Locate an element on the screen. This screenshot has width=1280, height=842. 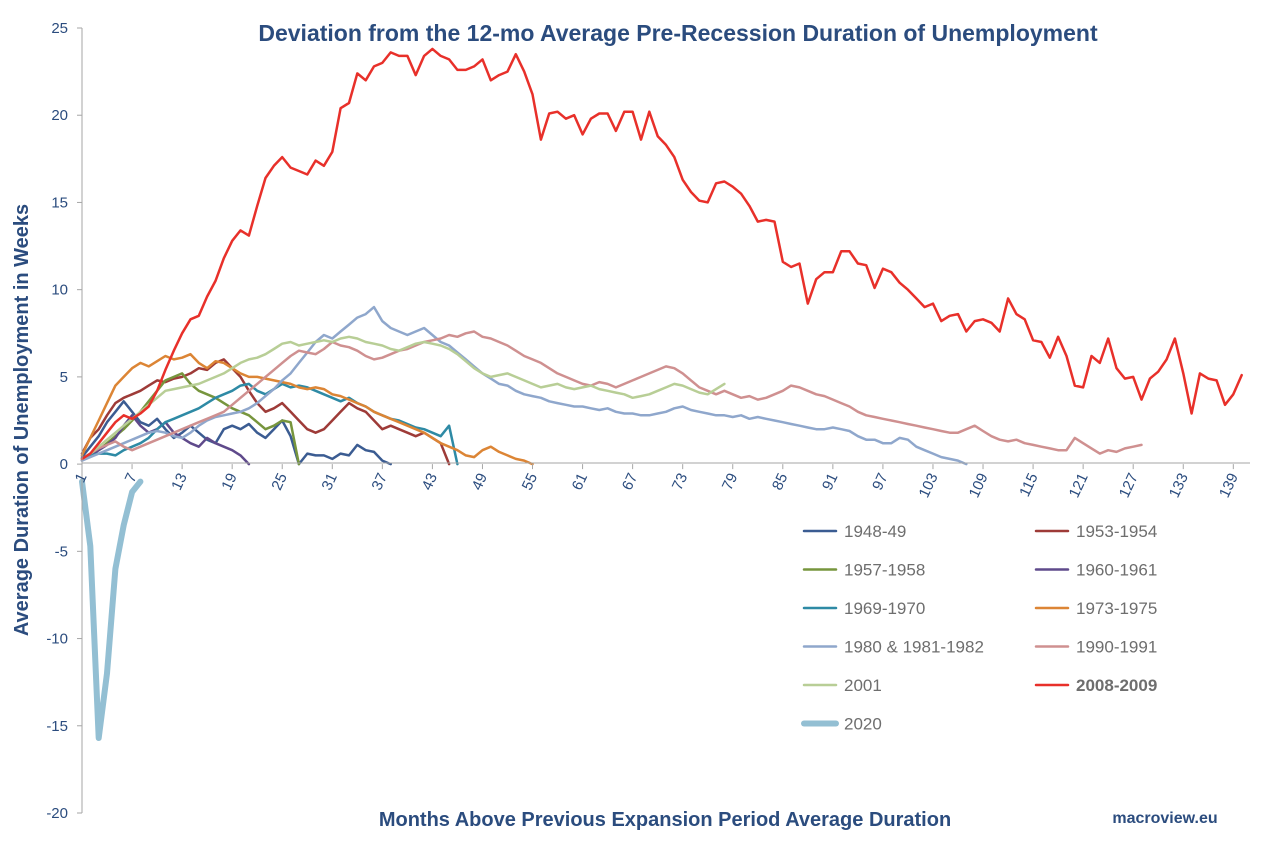
series-line-1973-1975 is located at coordinates (307, 409).